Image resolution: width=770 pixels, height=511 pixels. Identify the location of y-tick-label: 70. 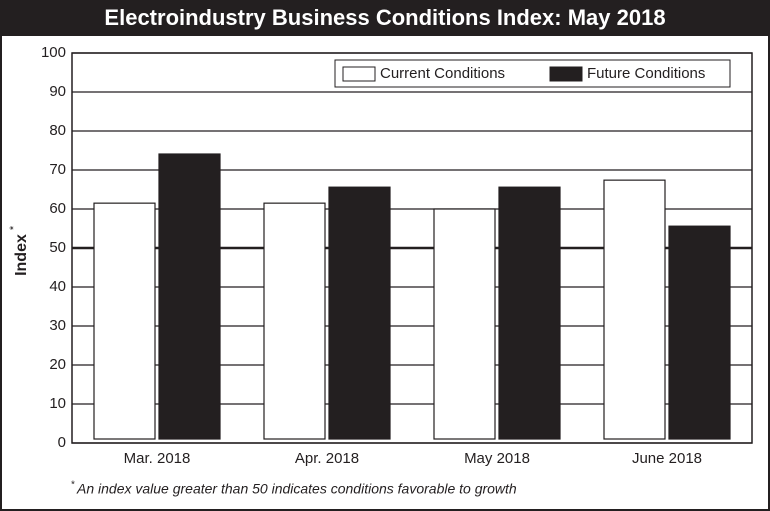
(57, 169).